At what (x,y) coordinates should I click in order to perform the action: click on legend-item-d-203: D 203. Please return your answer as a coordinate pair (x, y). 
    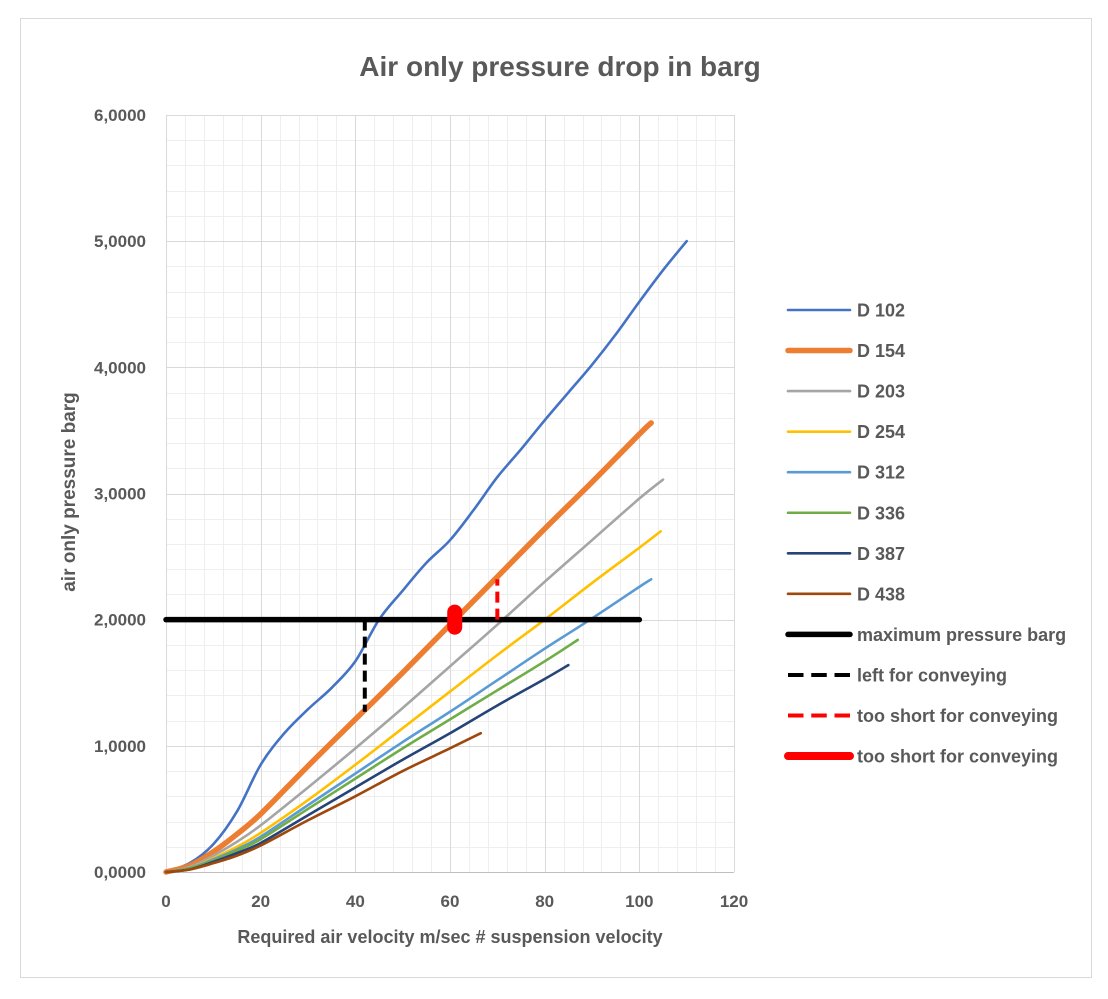
    Looking at the image, I should click on (845, 392).